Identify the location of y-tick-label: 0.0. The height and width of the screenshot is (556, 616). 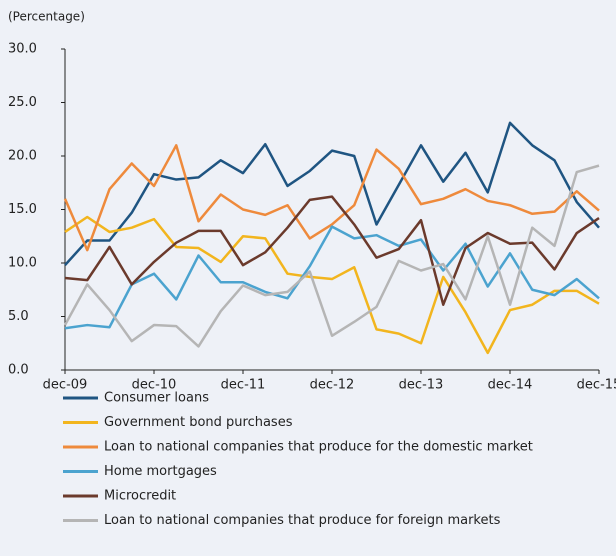
(18, 370).